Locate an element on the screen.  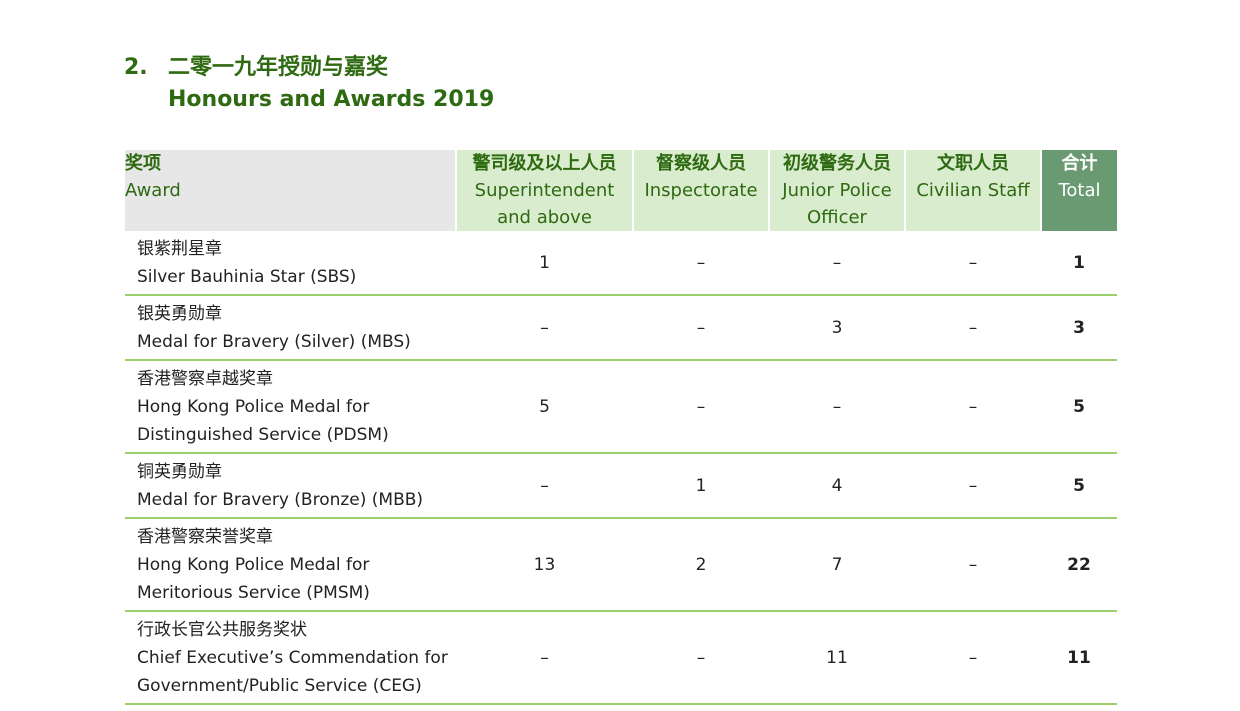
count-inspectorate: 1 is located at coordinates (701, 486).